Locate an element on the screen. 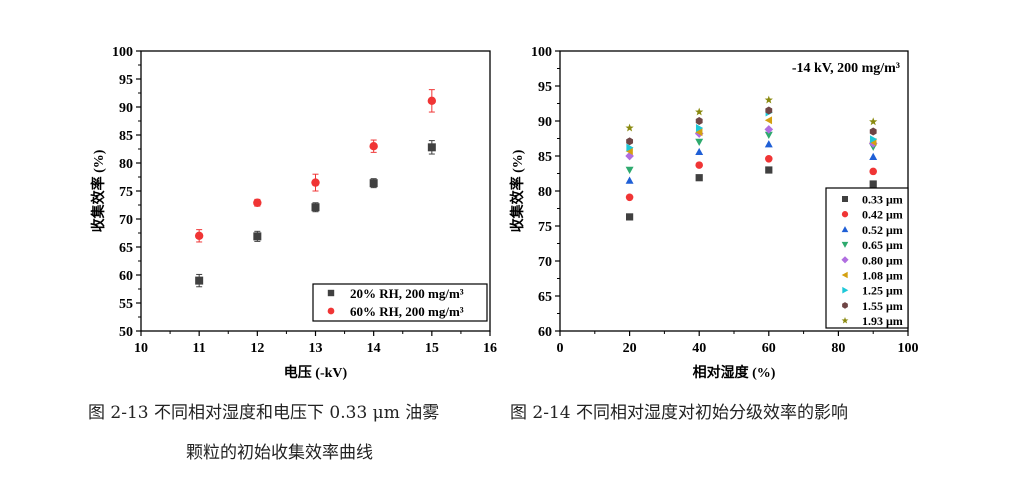 This screenshot has width=1025, height=482. legend-label: 60% RH, 200 mg/m³ is located at coordinates (407, 311).